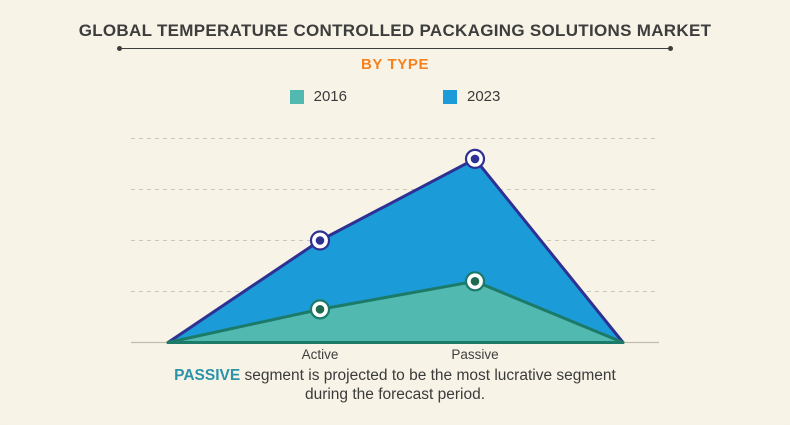  What do you see at coordinates (296, 96) in the screenshot?
I see `legend-swatch-2016` at bounding box center [296, 96].